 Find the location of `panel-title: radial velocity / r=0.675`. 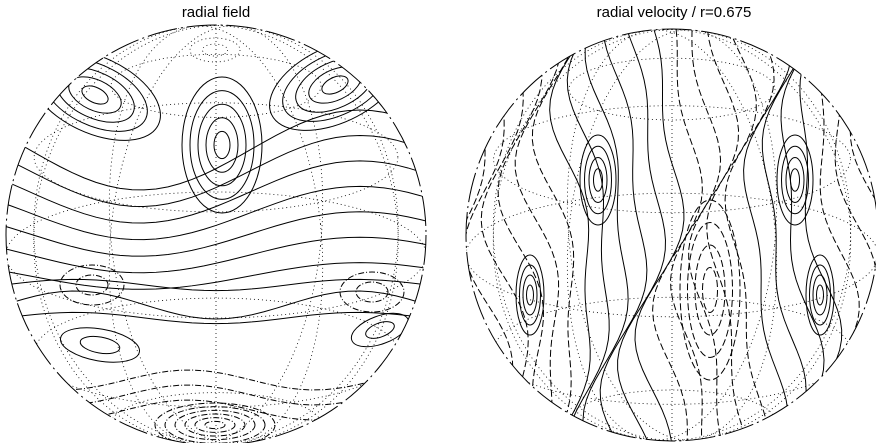

panel-title: radial velocity / r=0.675 is located at coordinates (674, 12).